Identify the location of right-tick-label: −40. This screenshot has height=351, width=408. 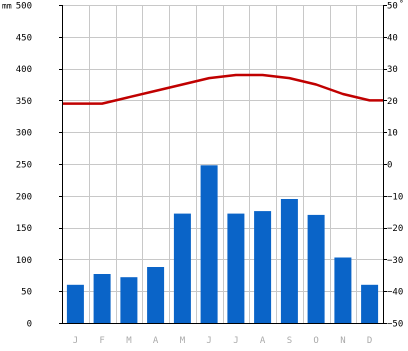
(395, 293).